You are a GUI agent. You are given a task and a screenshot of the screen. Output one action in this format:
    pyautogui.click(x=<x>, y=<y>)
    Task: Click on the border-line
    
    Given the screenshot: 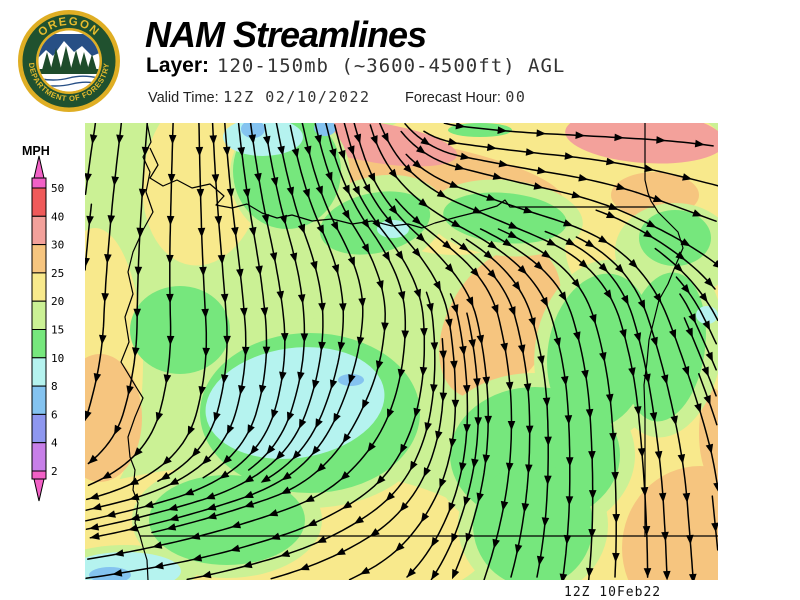 What is the action you would take?
    pyautogui.click(x=650, y=165)
    